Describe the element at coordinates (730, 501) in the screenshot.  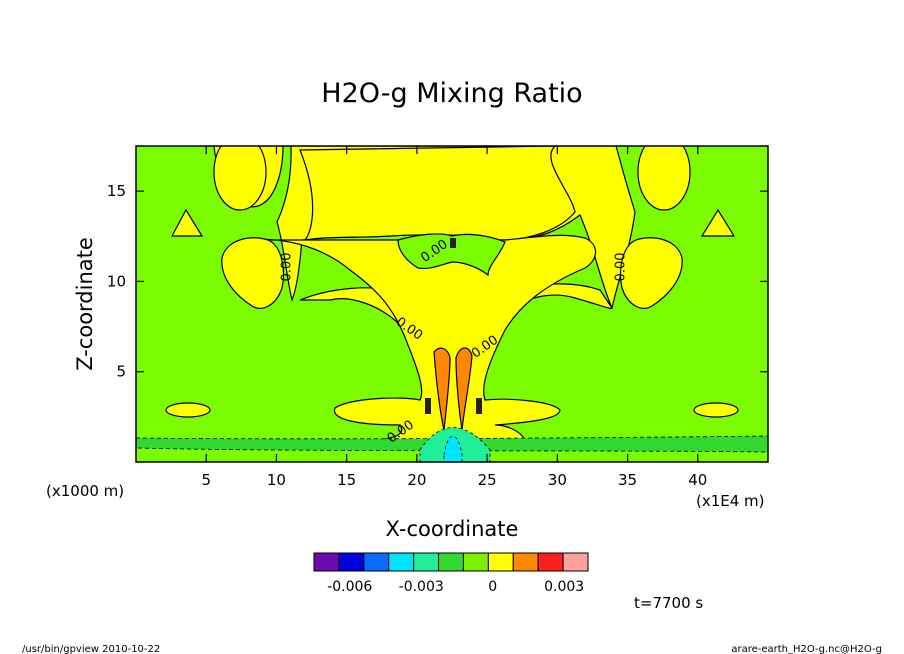
I see `x-unit-label: (x1E4 m)` at that location.